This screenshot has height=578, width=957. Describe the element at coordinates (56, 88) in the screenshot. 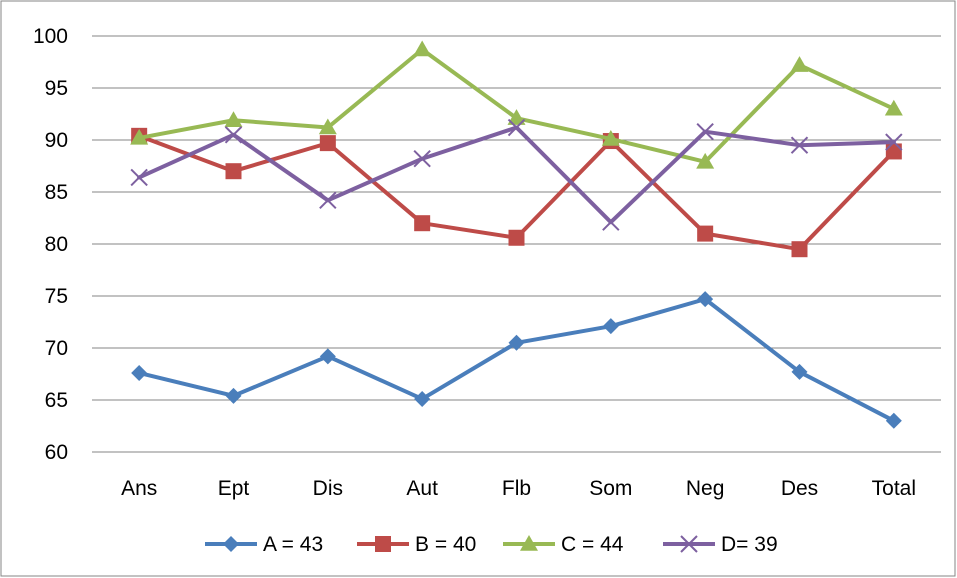

I see `y-tick-label: 95` at that location.